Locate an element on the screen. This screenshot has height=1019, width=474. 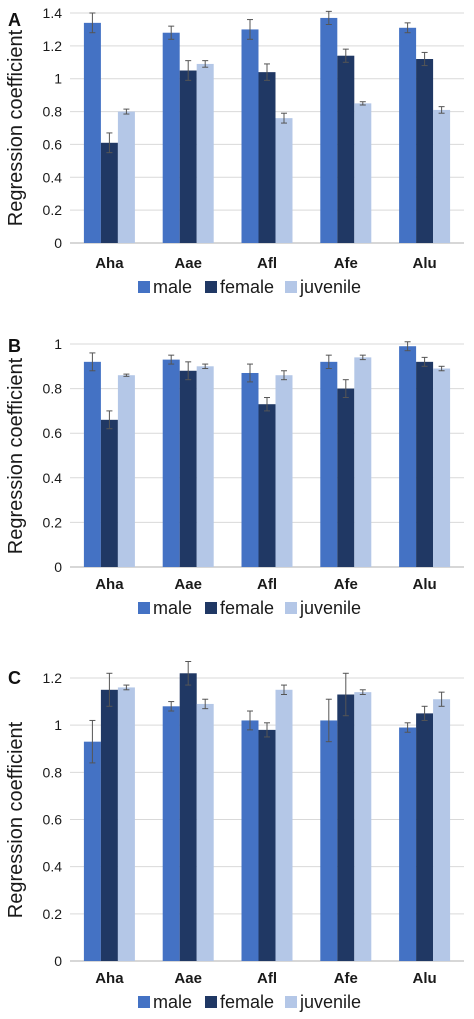
panel-letter: A is located at coordinates (14, 20).